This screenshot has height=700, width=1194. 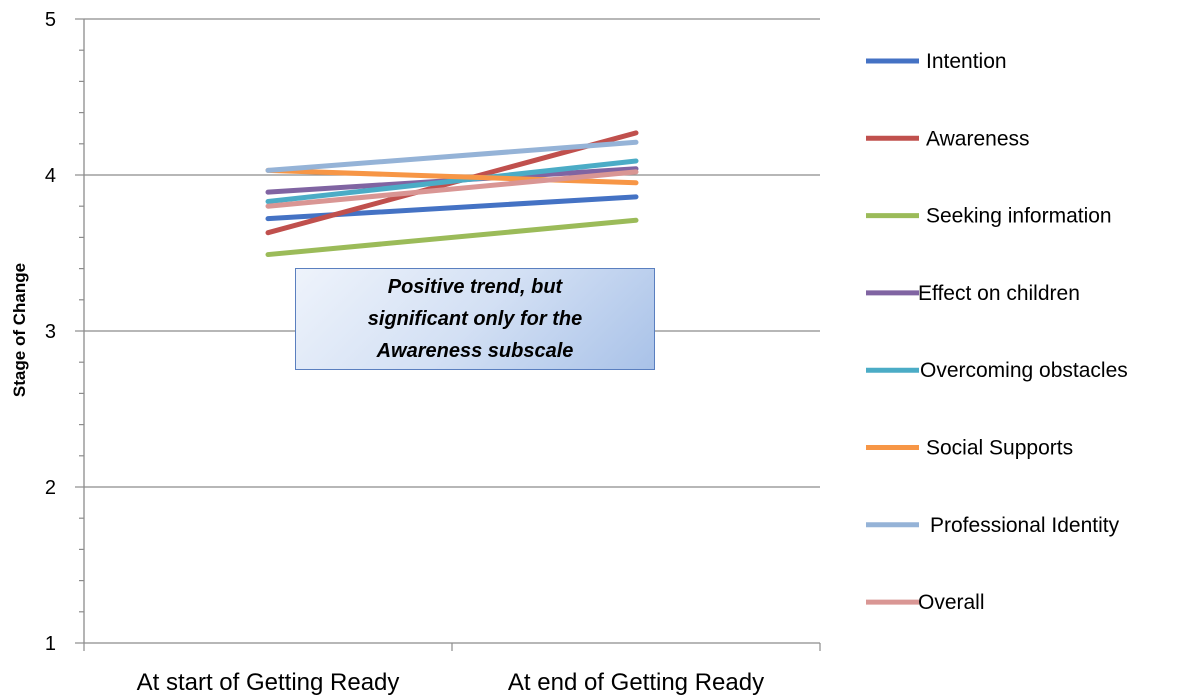 What do you see at coordinates (636, 682) in the screenshot?
I see `x-tick-label: At end of Getting Ready` at bounding box center [636, 682].